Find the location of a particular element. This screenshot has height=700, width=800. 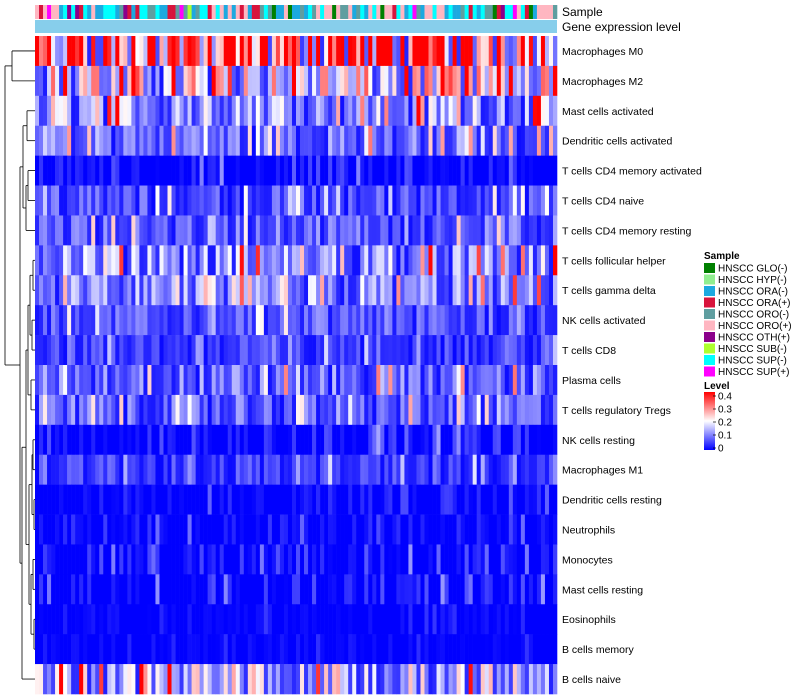

legend-sample-swatch is located at coordinates (709, 360).